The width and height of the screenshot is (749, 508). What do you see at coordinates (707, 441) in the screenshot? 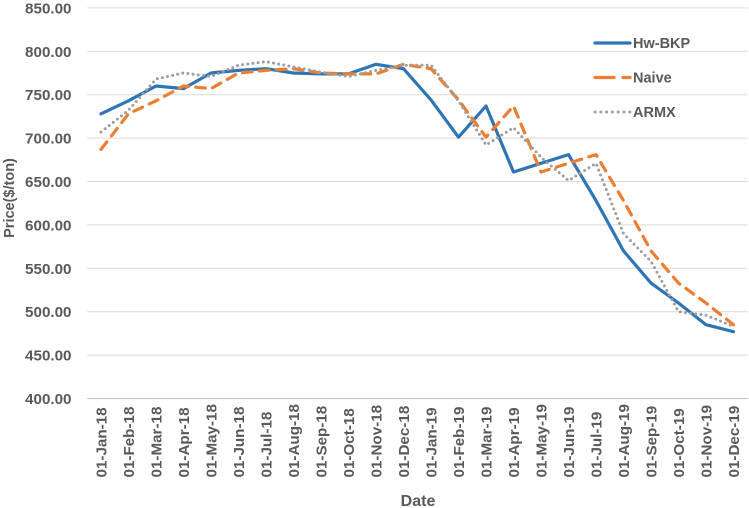
I see `svg-text: 01-Nov-19` at bounding box center [707, 441].